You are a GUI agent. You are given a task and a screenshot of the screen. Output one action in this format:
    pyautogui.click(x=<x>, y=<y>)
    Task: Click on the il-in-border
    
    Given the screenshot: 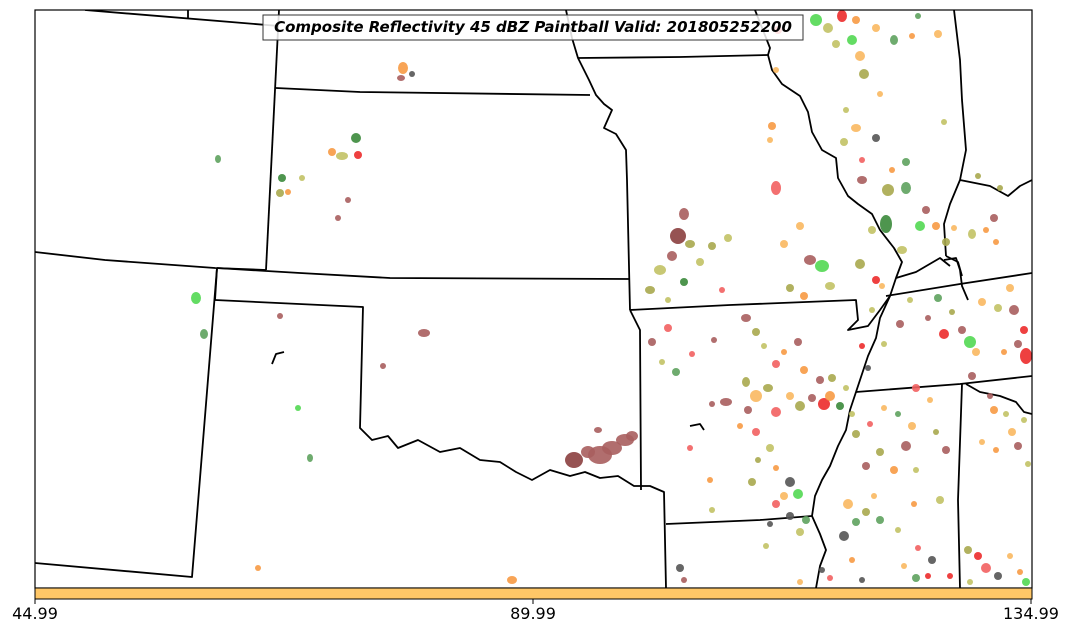 What is the action you would take?
    pyautogui.click(x=955, y=133)
    